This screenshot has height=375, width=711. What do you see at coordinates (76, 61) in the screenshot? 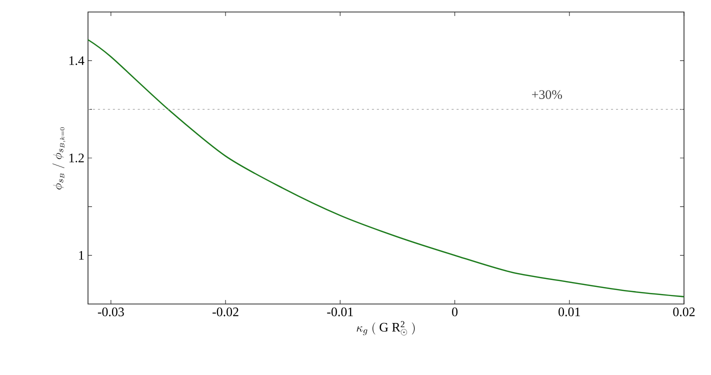
I see `y-tick-label: 1.4` at bounding box center [76, 61].